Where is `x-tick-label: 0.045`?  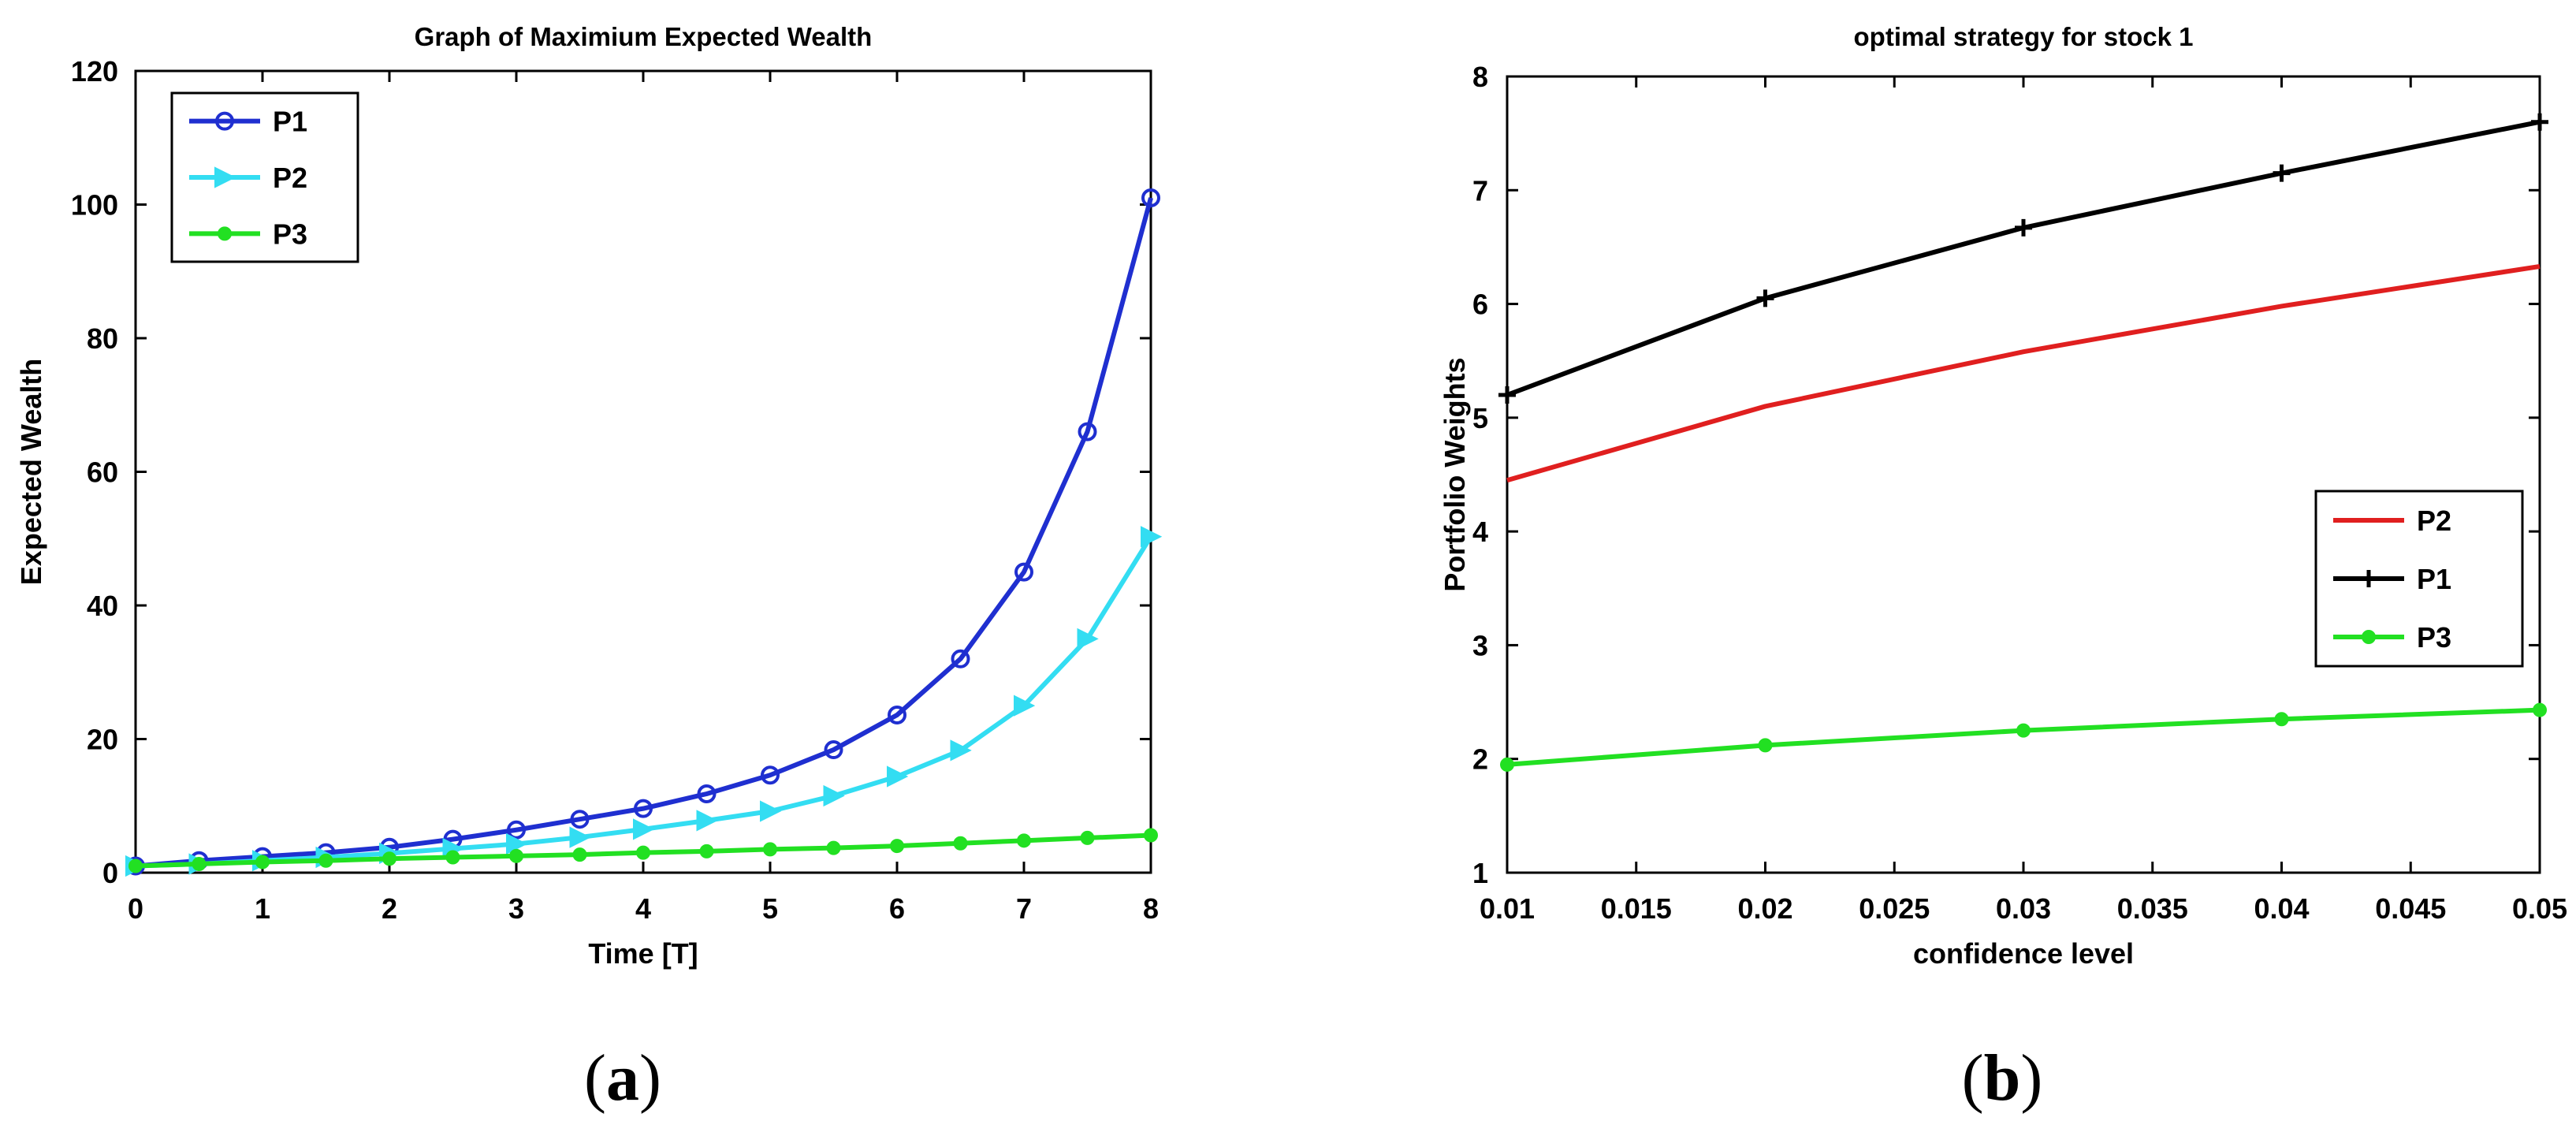 x-tick-label: 0.045 is located at coordinates (2410, 908).